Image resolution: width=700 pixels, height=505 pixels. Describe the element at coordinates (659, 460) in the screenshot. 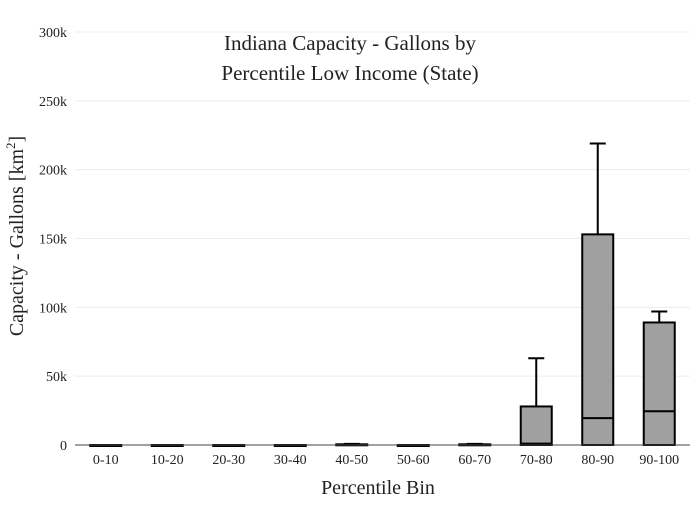

I see `x-tick-label: 90-100` at that location.